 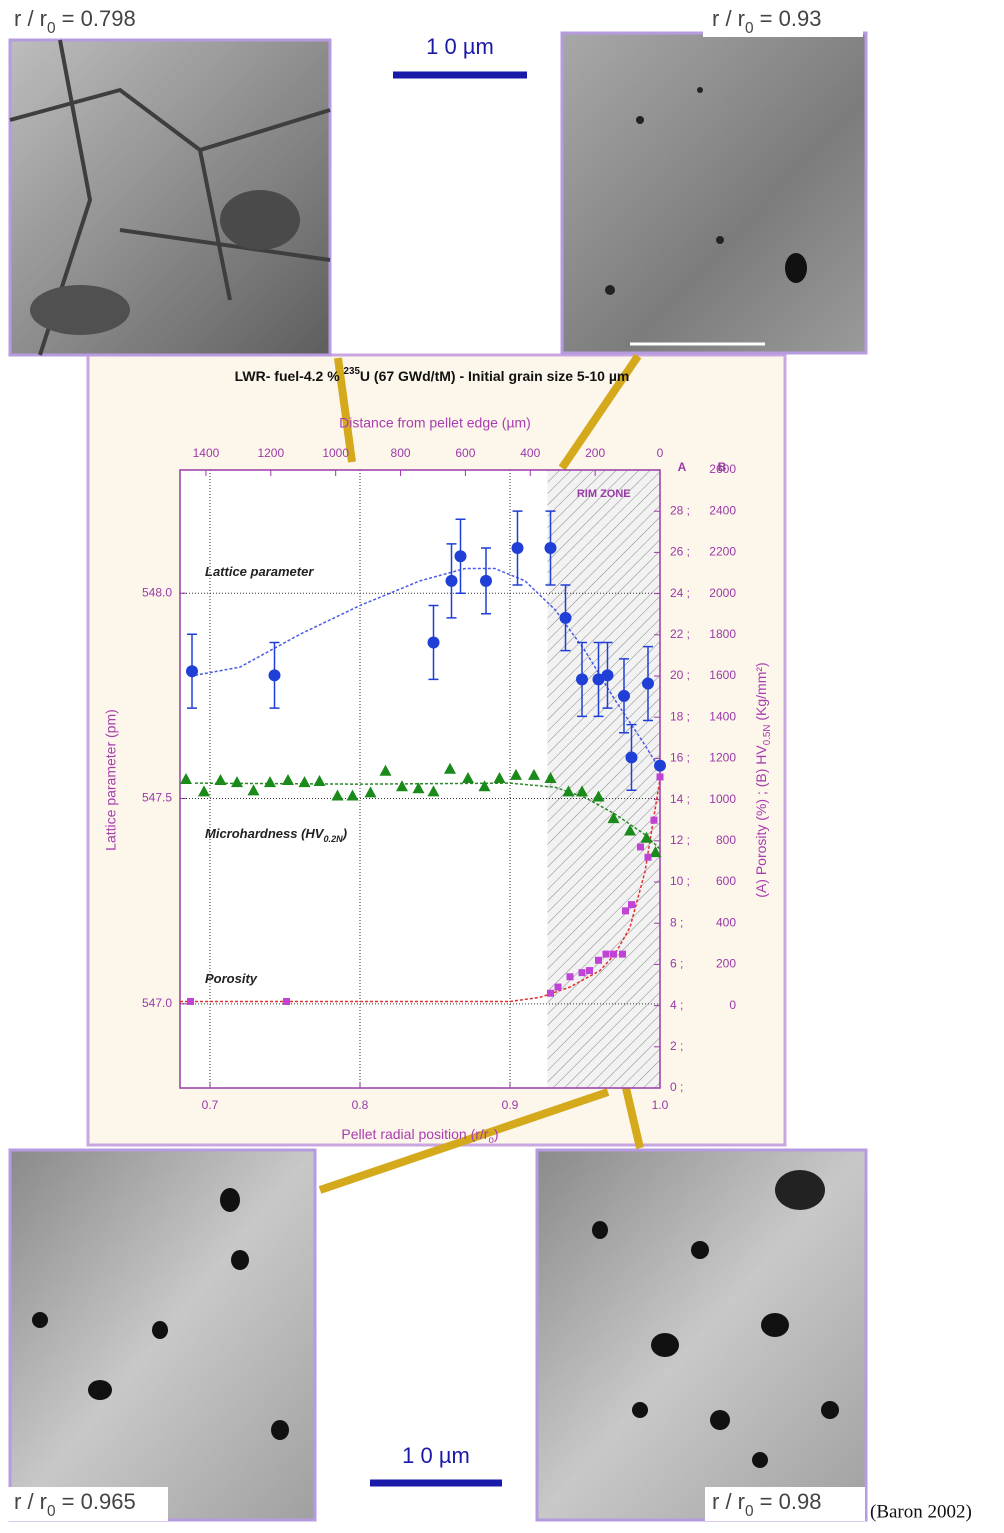 What do you see at coordinates (157, 1003) in the screenshot?
I see `y-tick-label: 547.0` at bounding box center [157, 1003].